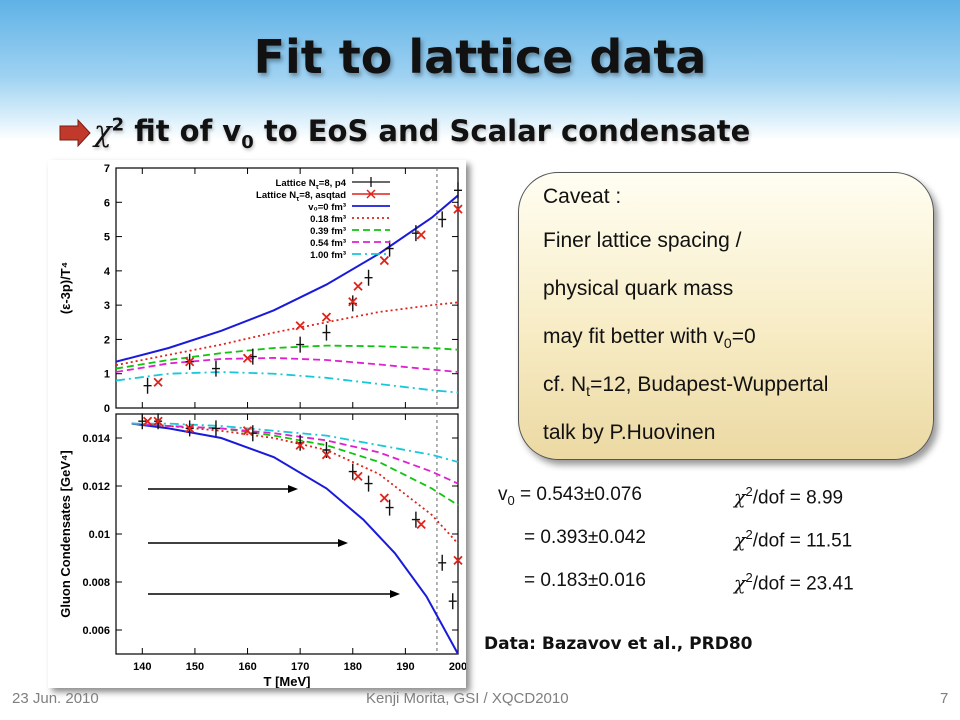 The image size is (960, 720). I want to click on bottom-x-tick-label: 150, so click(195, 667).